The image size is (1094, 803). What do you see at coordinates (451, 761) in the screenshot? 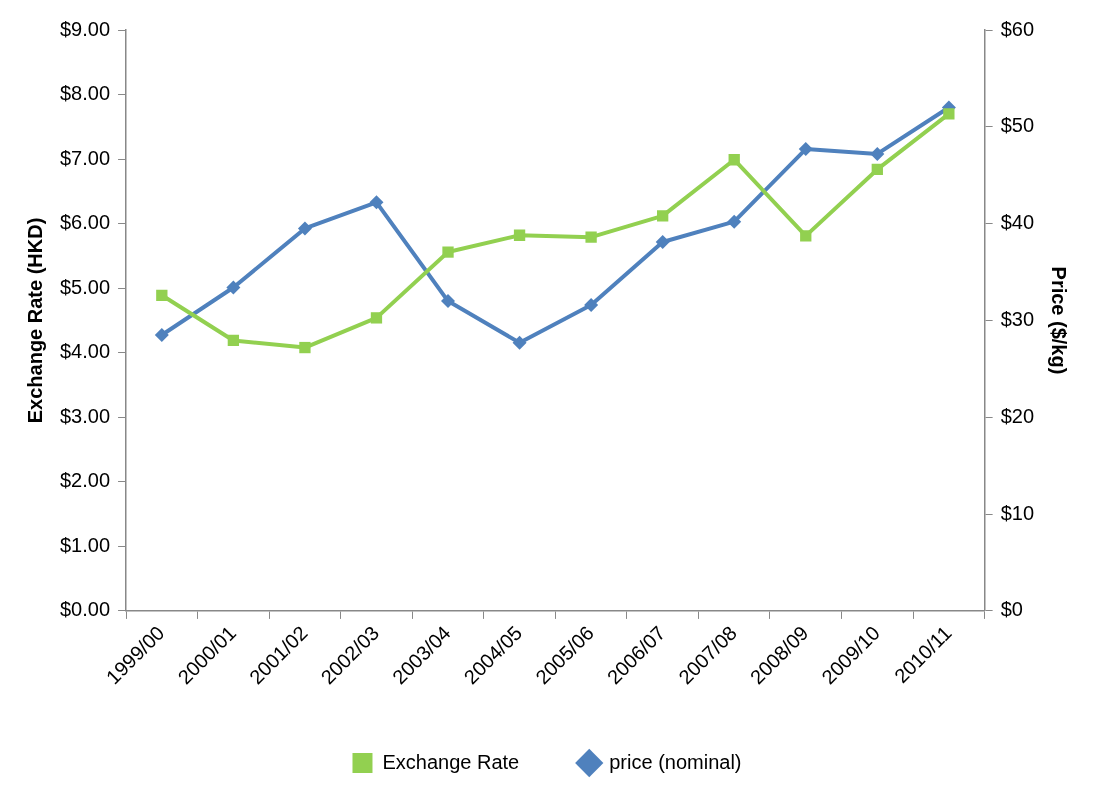
I see `legend-label: Exchange Rate` at bounding box center [451, 761].